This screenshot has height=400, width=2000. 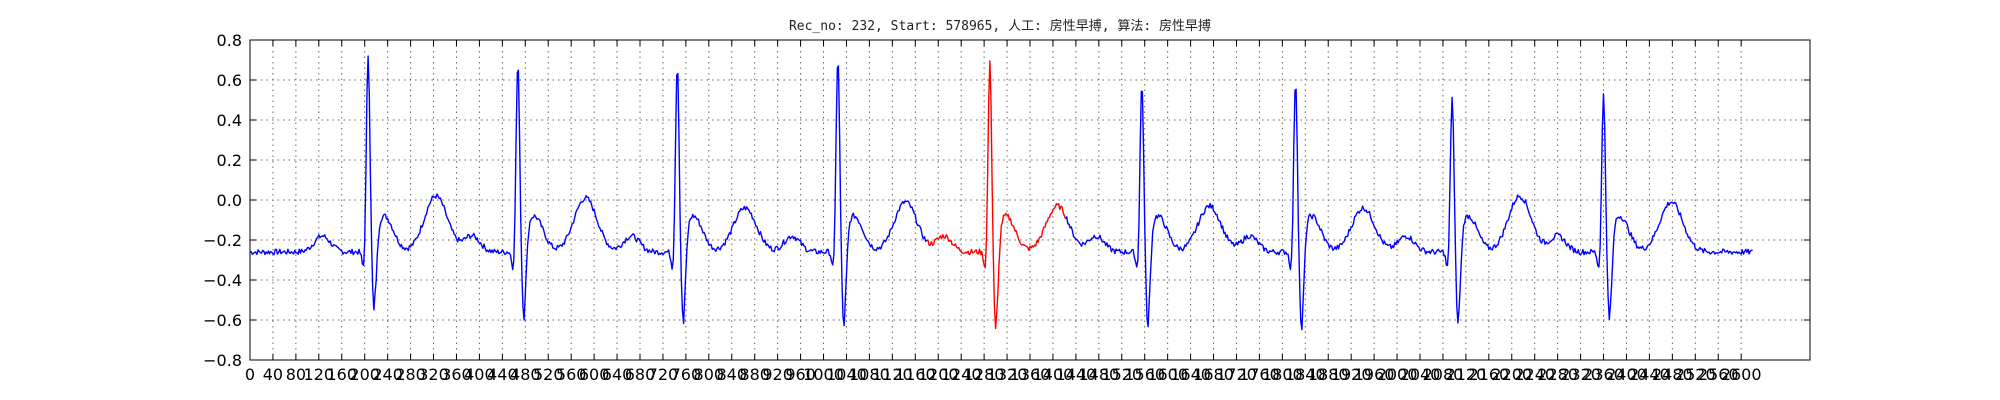 I want to click on x-tick-label: 2040, so click(x=1420, y=374).